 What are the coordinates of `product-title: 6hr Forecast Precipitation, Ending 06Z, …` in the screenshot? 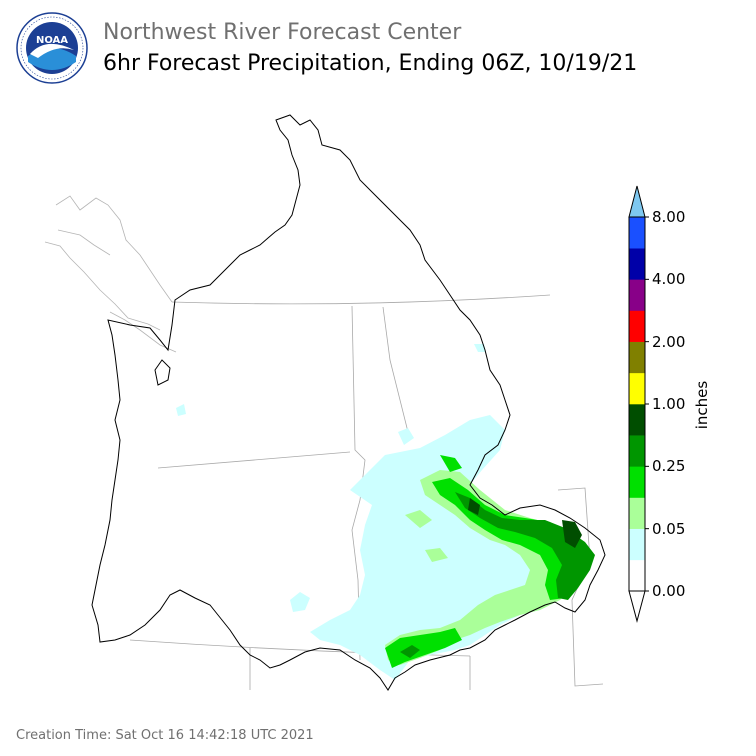 It's located at (370, 63).